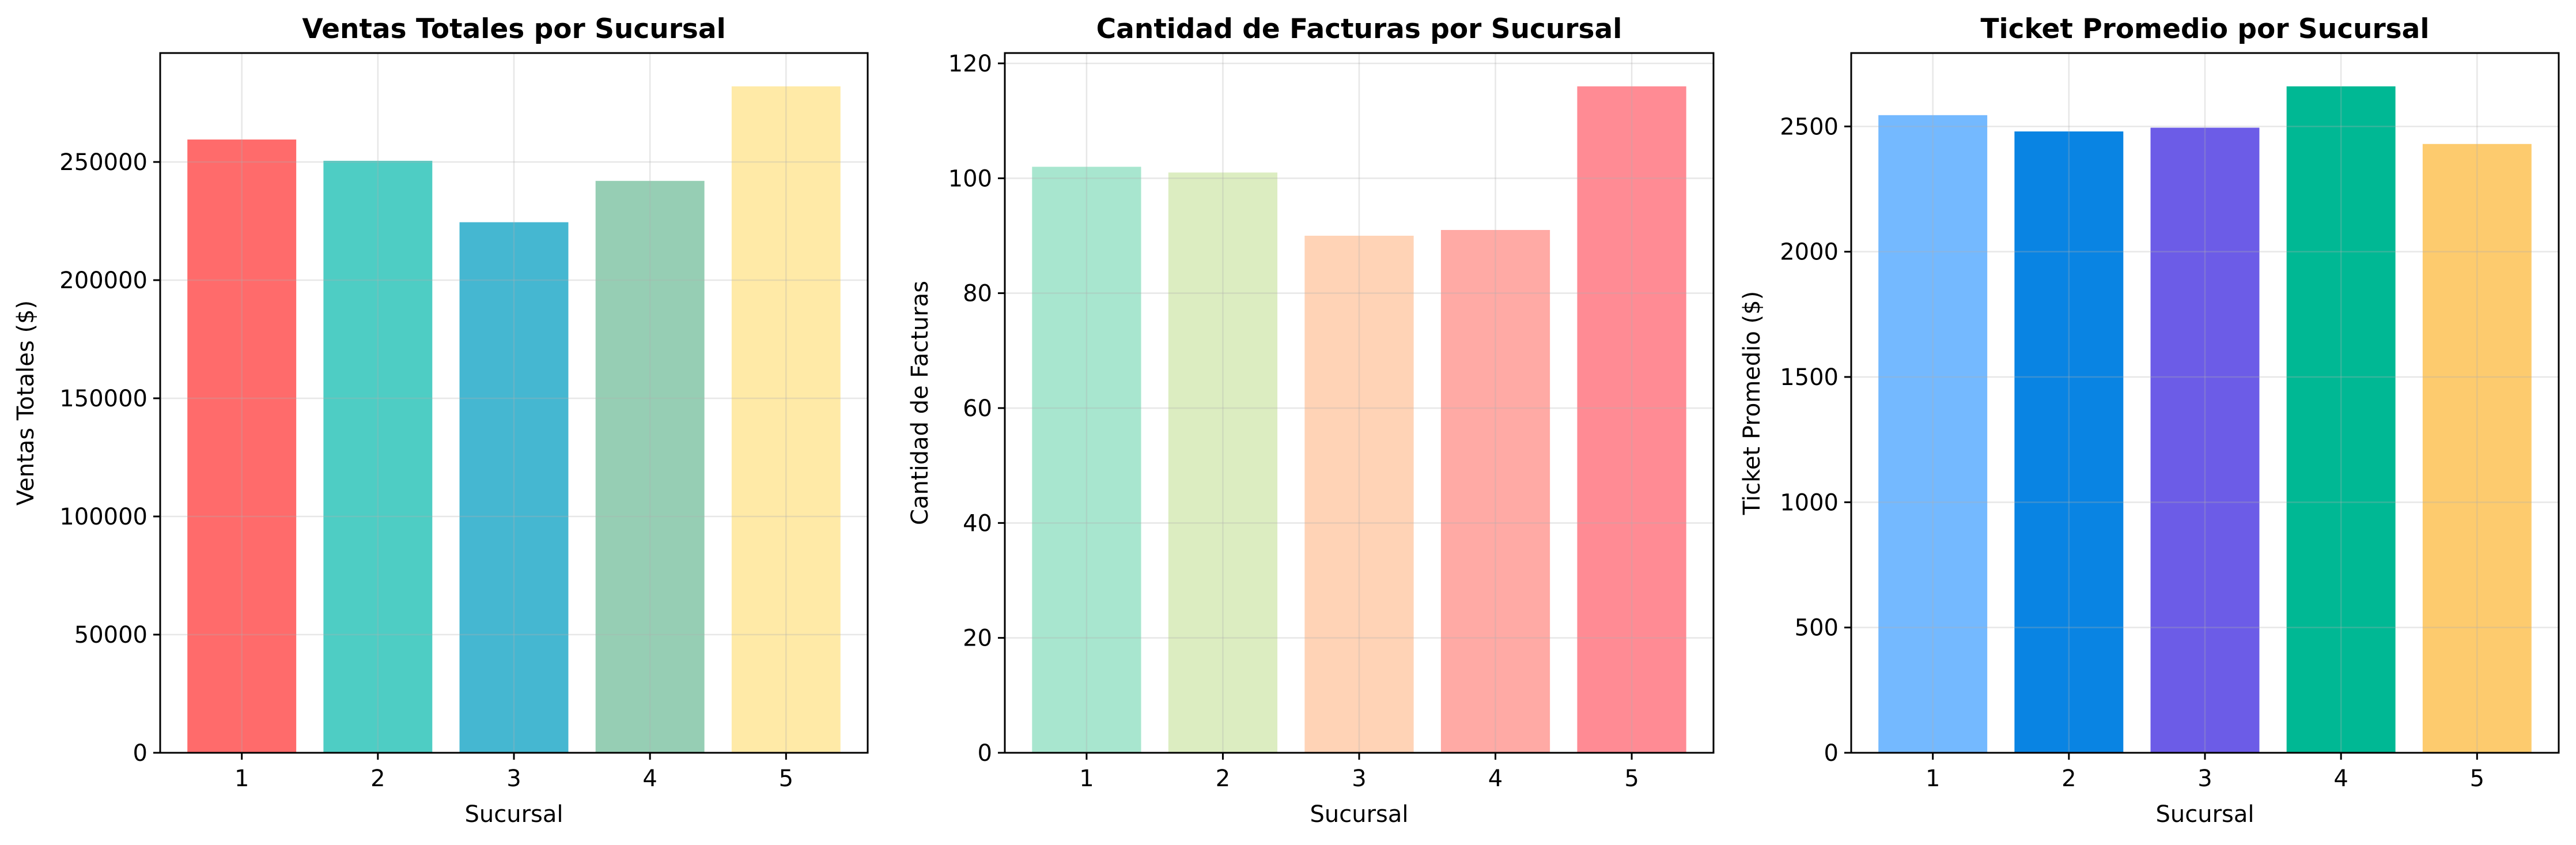 The width and height of the screenshot is (2576, 845). I want to click on y-tick-label: 250000, so click(103, 162).